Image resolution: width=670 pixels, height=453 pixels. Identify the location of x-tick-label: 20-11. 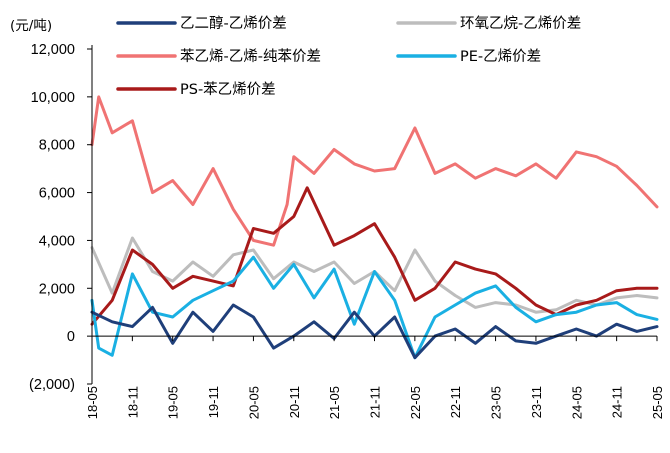
(294, 402).